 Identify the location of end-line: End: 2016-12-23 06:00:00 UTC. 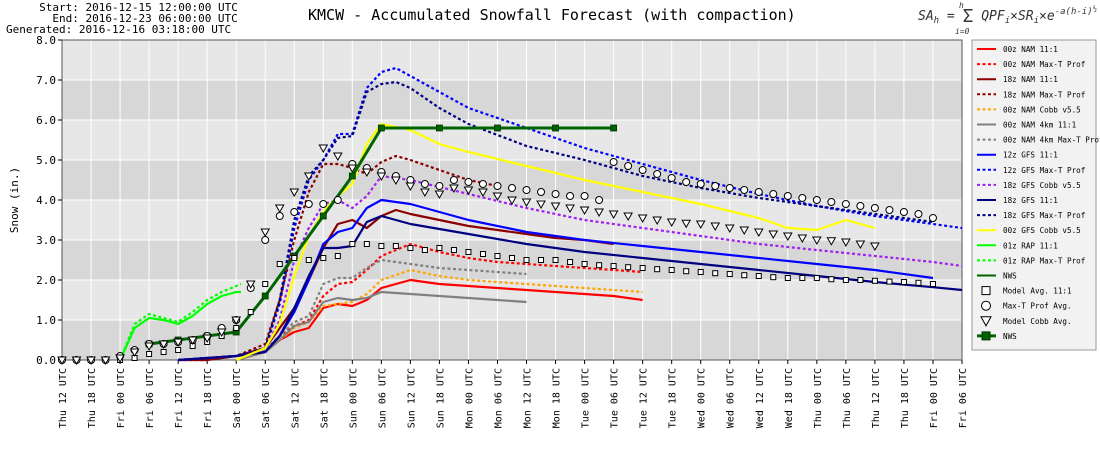
(122, 18).